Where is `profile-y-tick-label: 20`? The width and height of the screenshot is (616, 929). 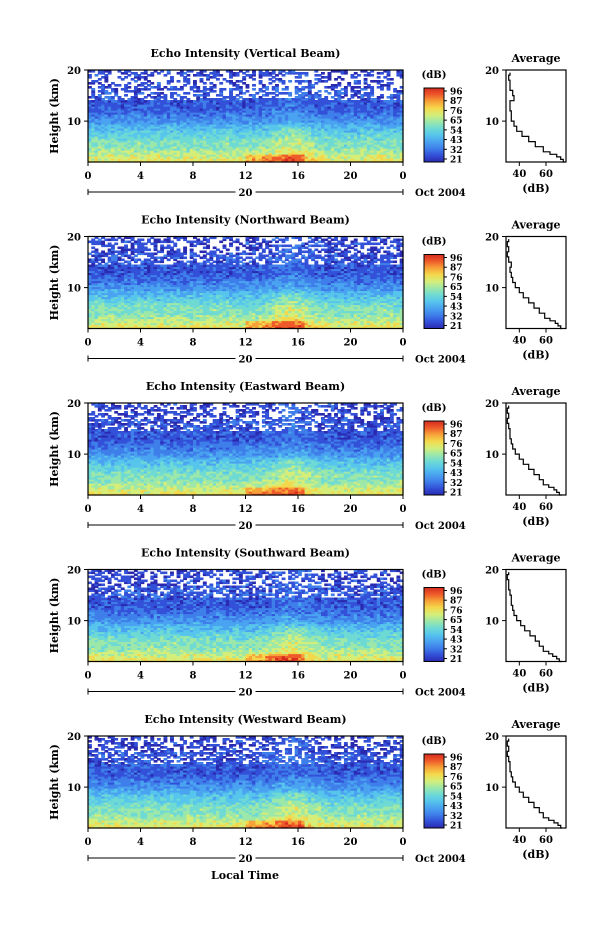
profile-y-tick-label: 20 is located at coordinates (492, 71).